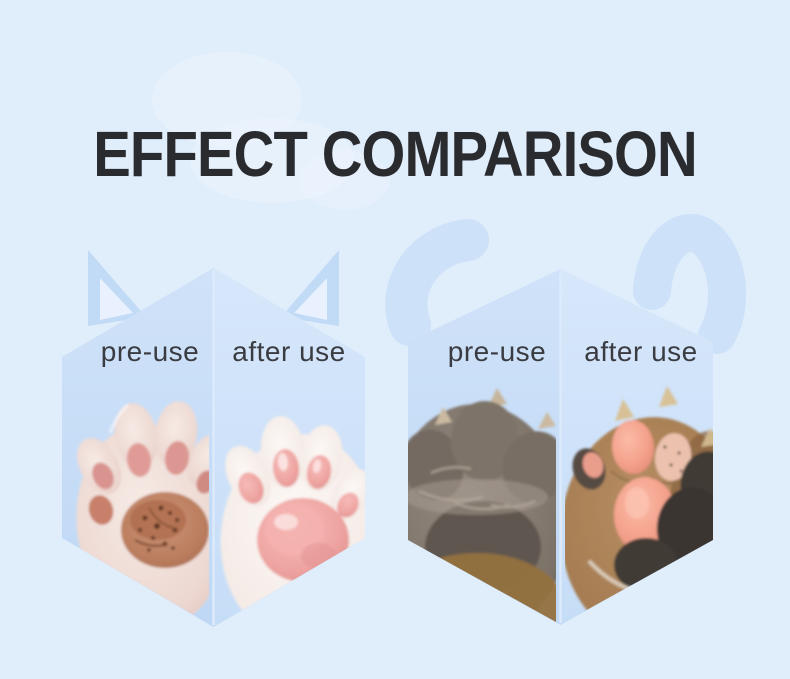  What do you see at coordinates (437, 282) in the screenshot?
I see `dog-ear-left-icon` at bounding box center [437, 282].